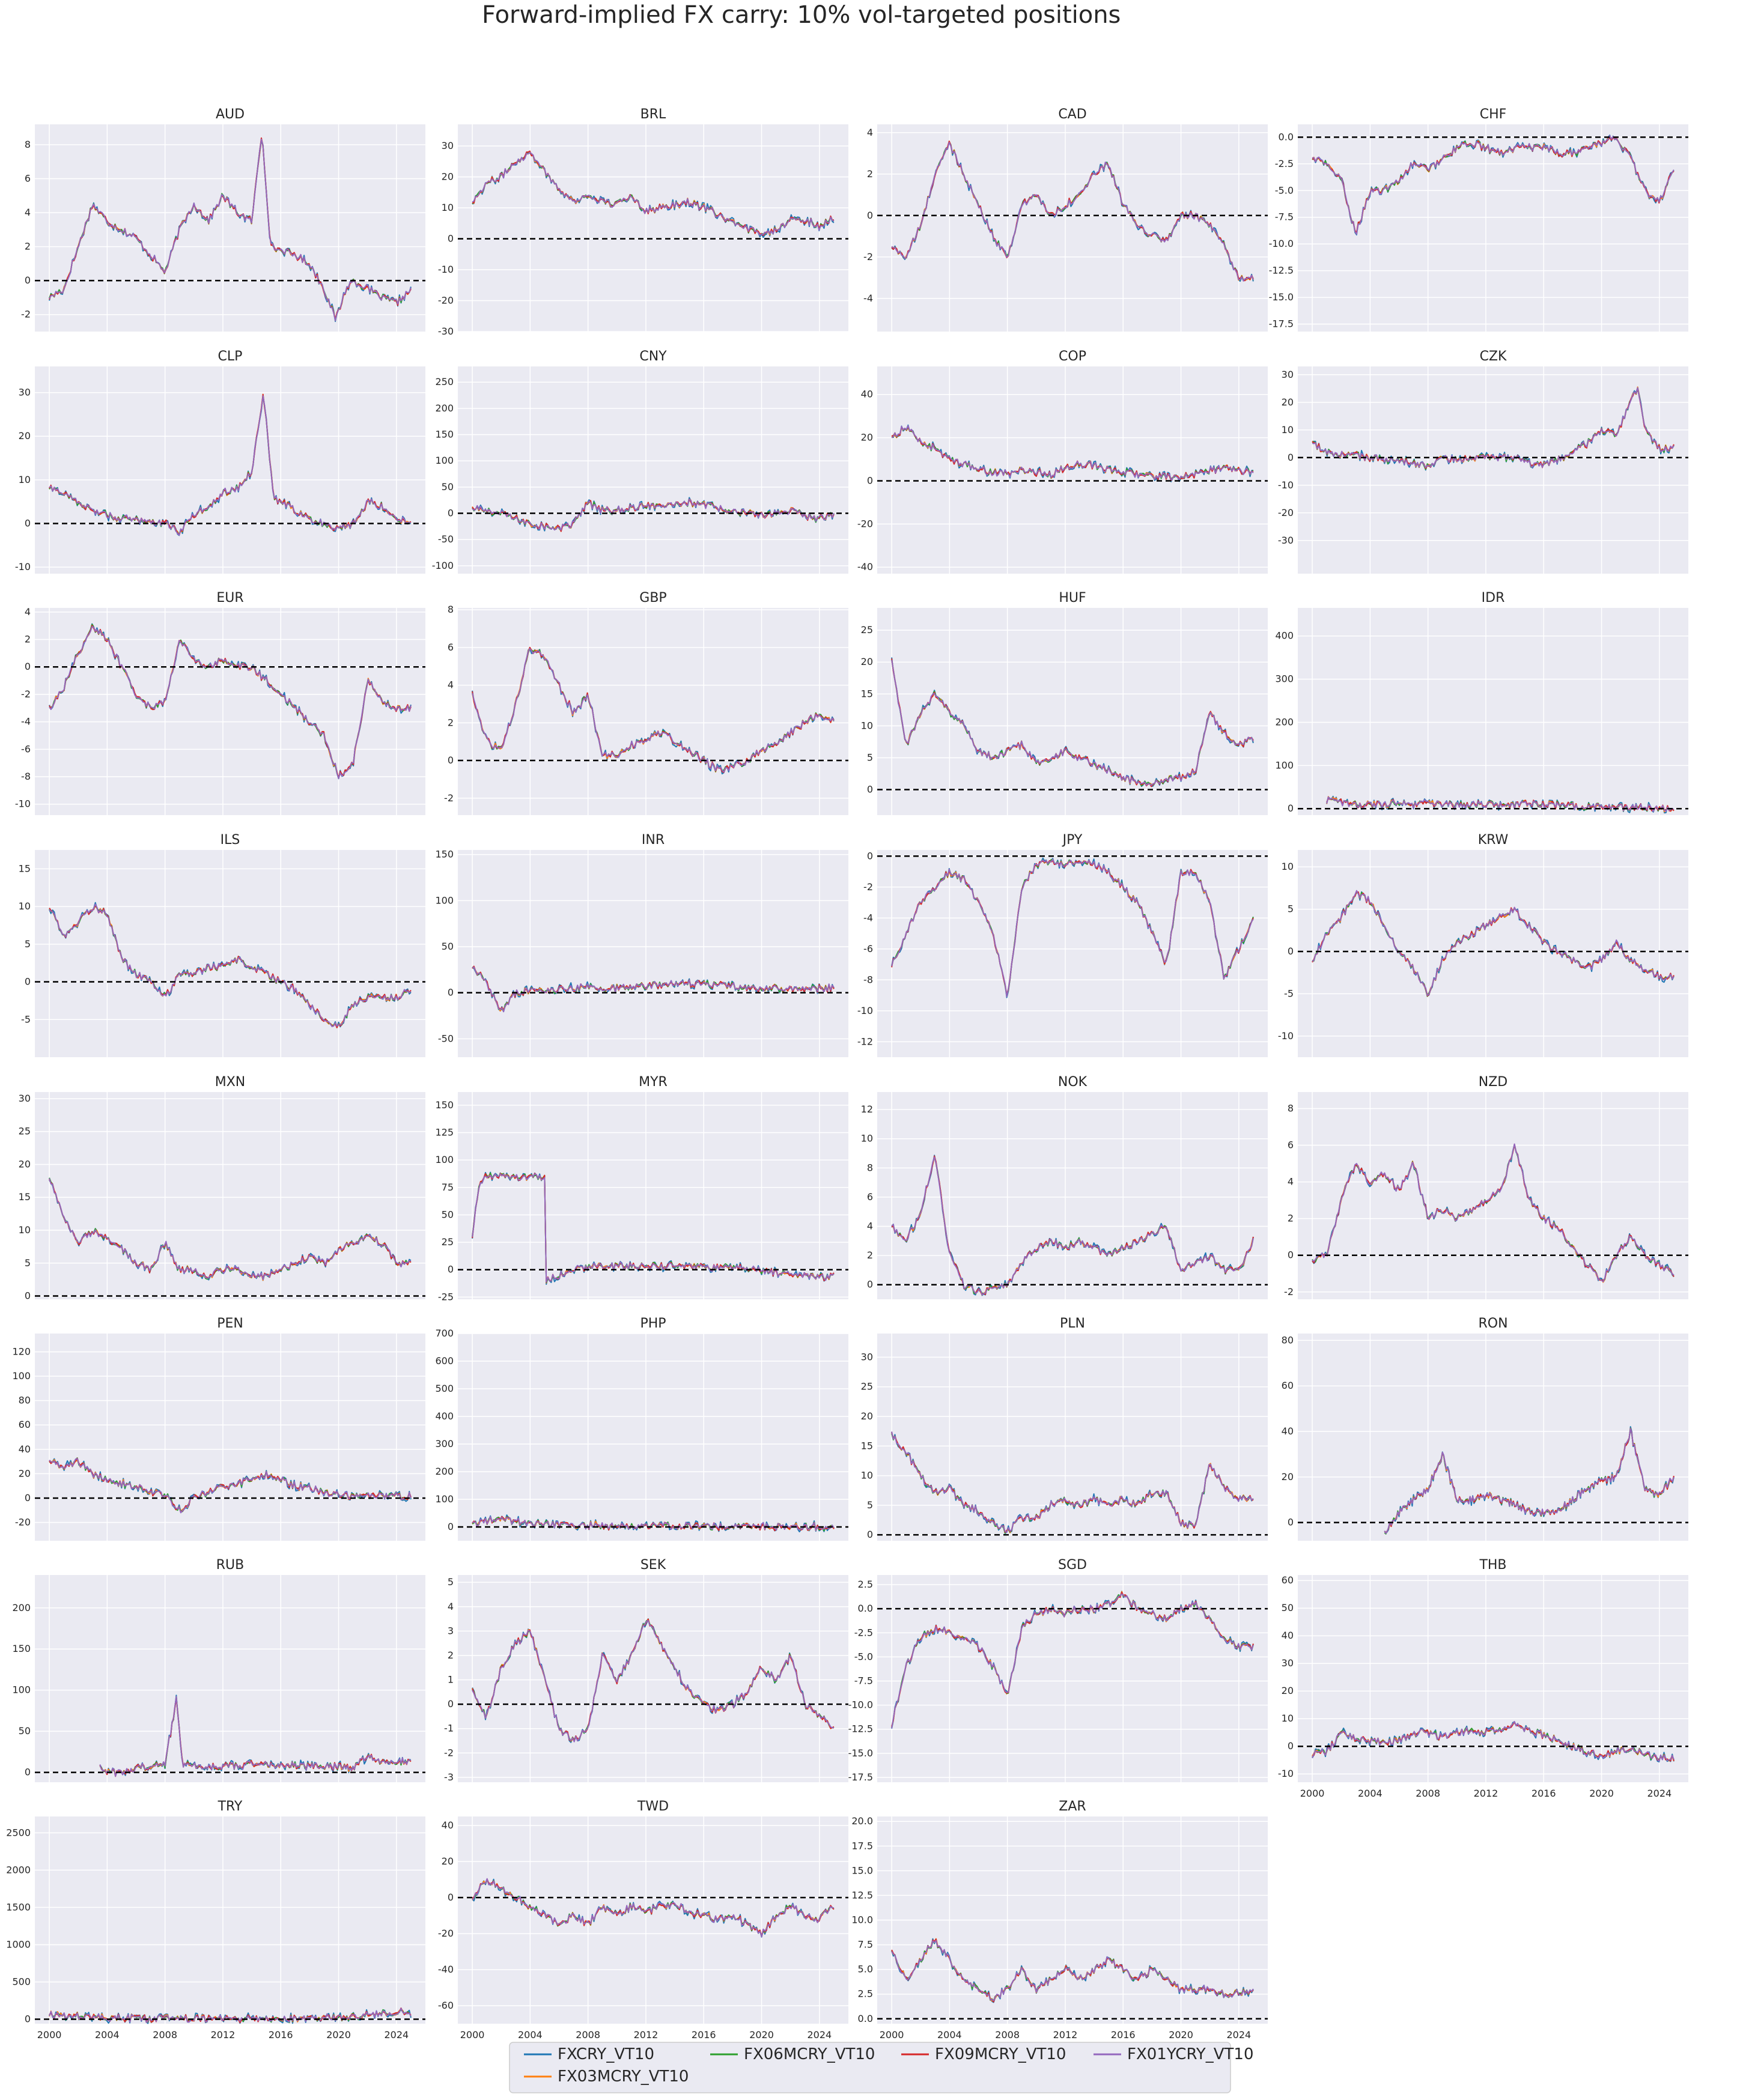 The width and height of the screenshot is (1737, 2100). I want to click on y-tick-label: -12.5, so click(860, 1729).